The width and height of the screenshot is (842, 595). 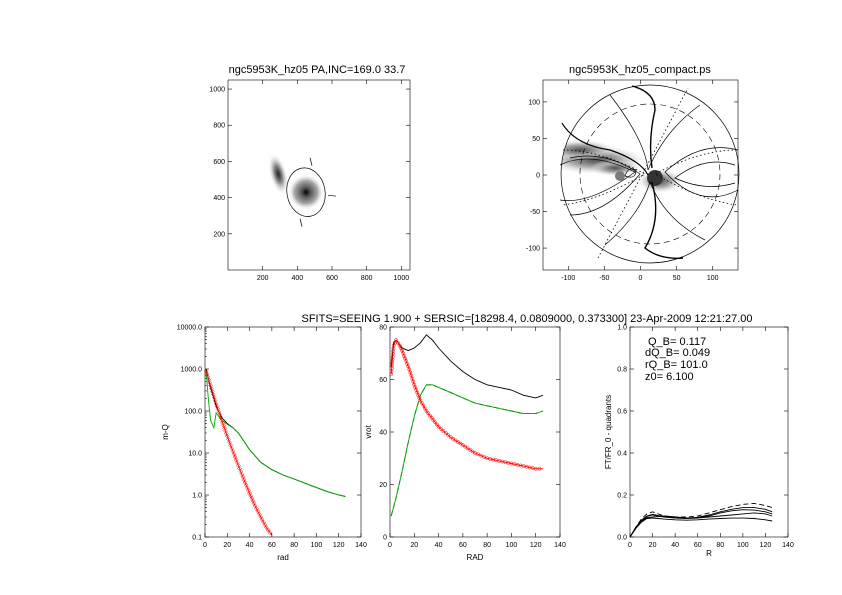 What do you see at coordinates (641, 278) in the screenshot?
I see `p2-xtick-label: 0` at bounding box center [641, 278].